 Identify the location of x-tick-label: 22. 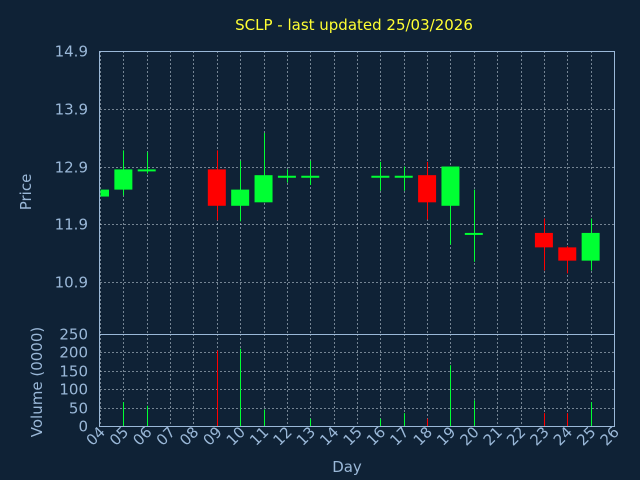
(516, 436).